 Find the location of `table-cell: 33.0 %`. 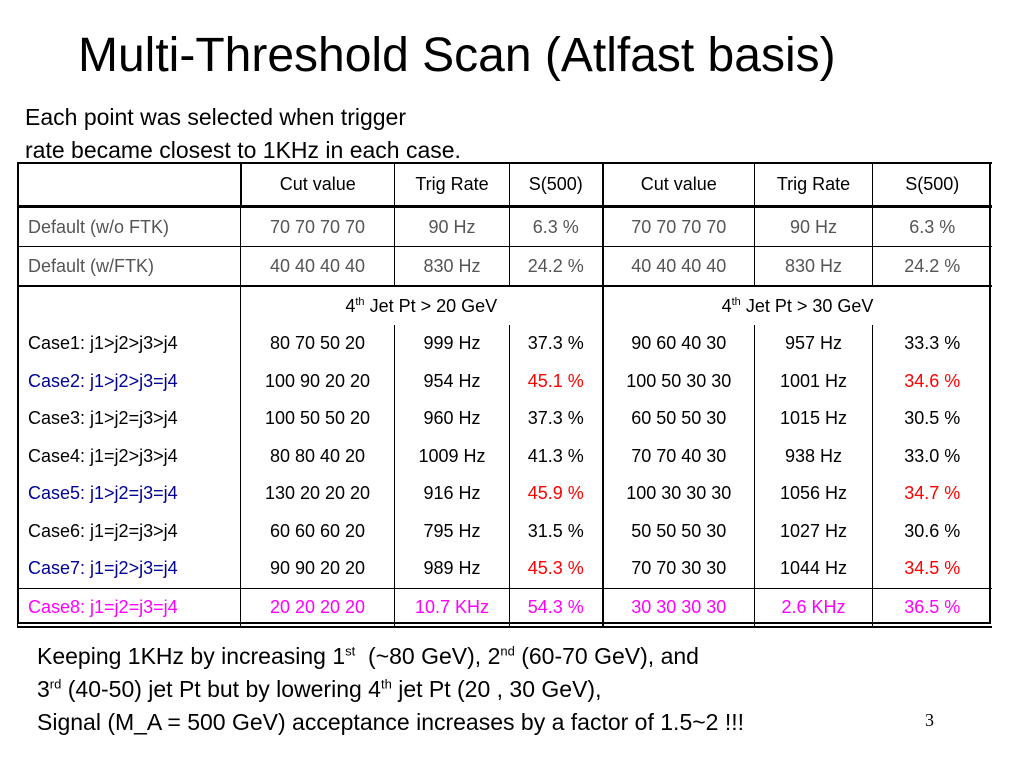

table-cell: 33.0 % is located at coordinates (932, 456).